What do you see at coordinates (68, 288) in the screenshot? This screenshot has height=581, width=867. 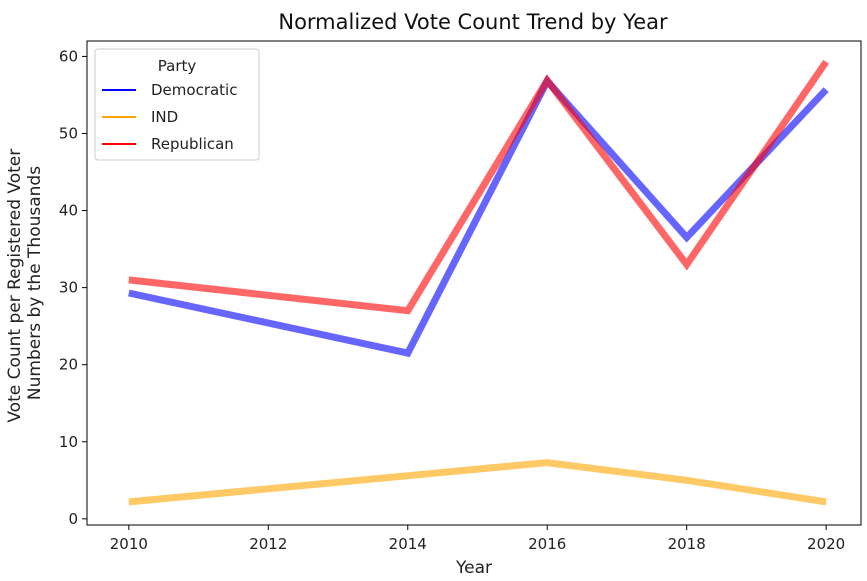 I see `y-tick-label: 30` at bounding box center [68, 288].